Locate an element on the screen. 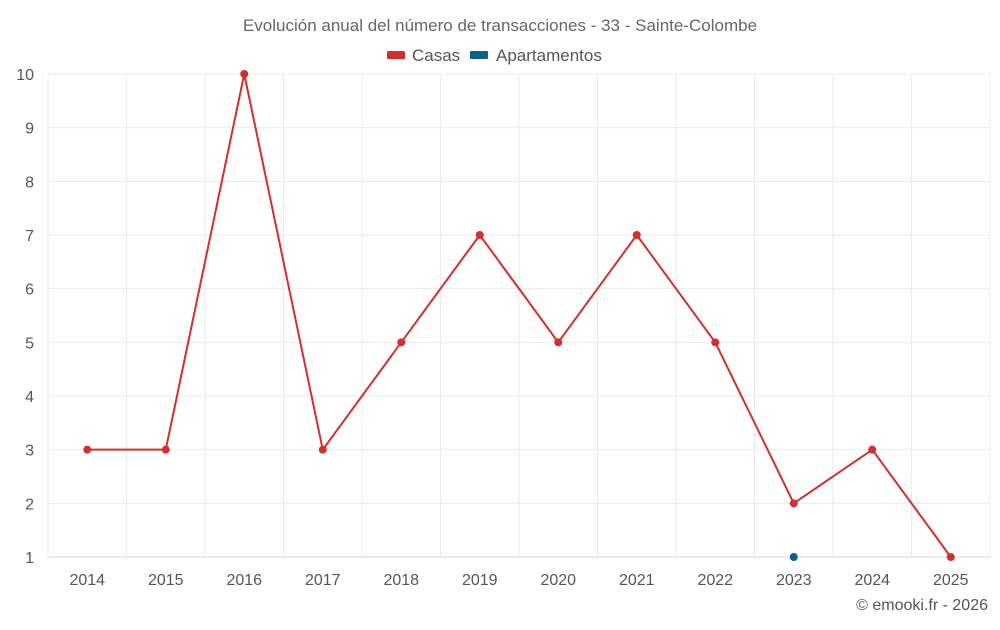 This screenshot has width=1000, height=630. y-tick-label: 3 is located at coordinates (29, 451).